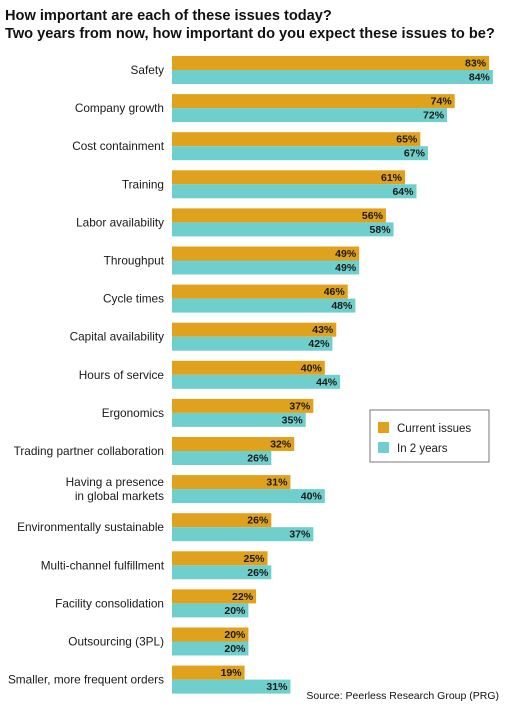 The image size is (509, 714). What do you see at coordinates (277, 483) in the screenshot?
I see `current-value-label: 31%` at bounding box center [277, 483].